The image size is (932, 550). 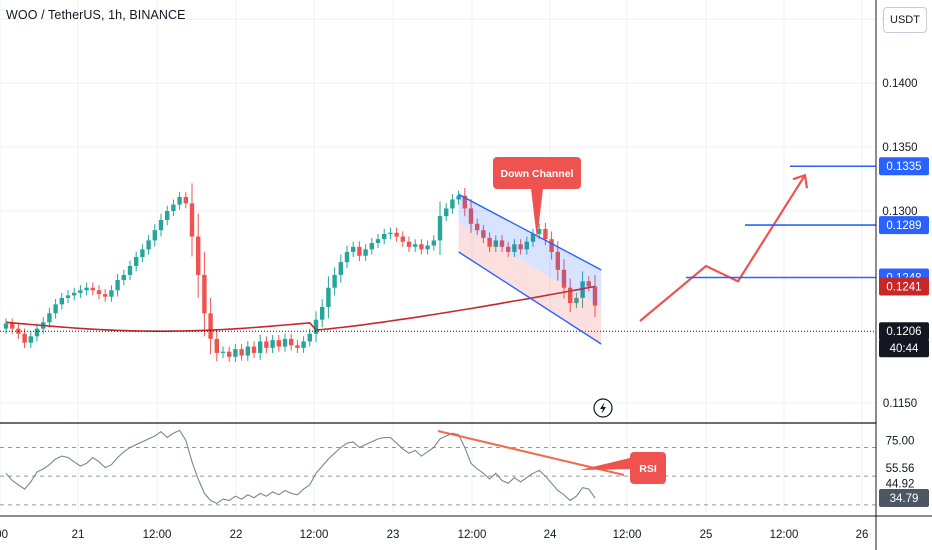 What do you see at coordinates (537, 173) in the screenshot?
I see `callout-box` at bounding box center [537, 173].